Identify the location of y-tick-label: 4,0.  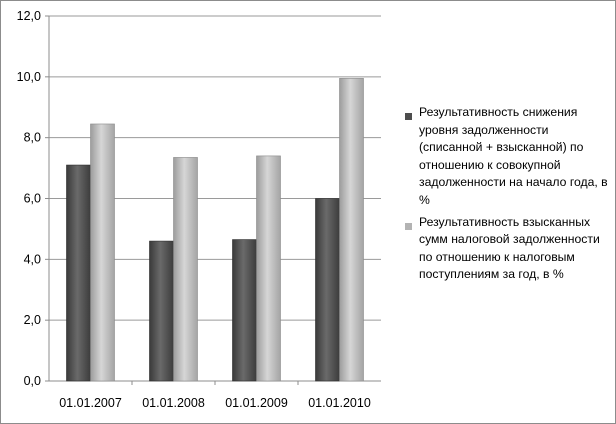
(32, 259).